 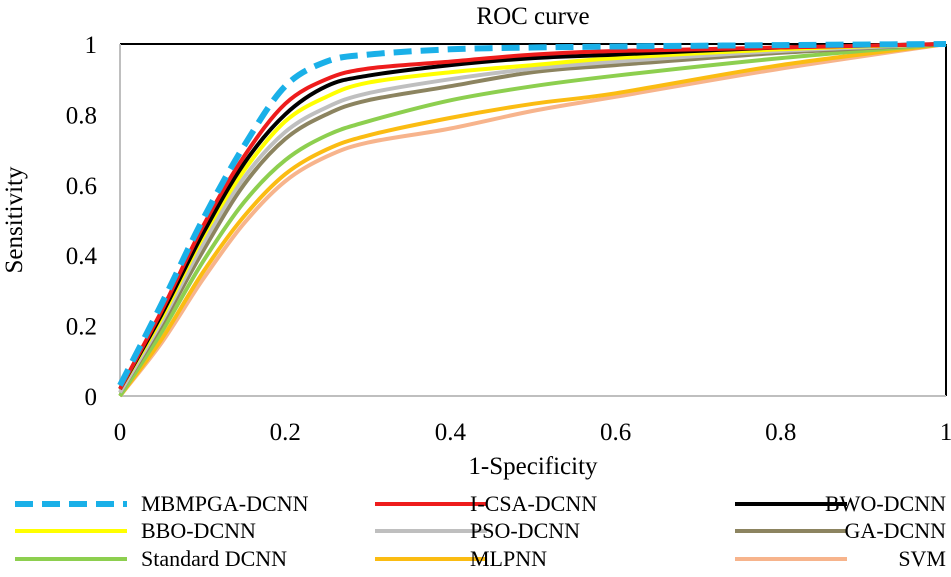 What do you see at coordinates (198, 530) in the screenshot?
I see `legend-label-bbo-dcnn: BBO-DCNN` at bounding box center [198, 530].